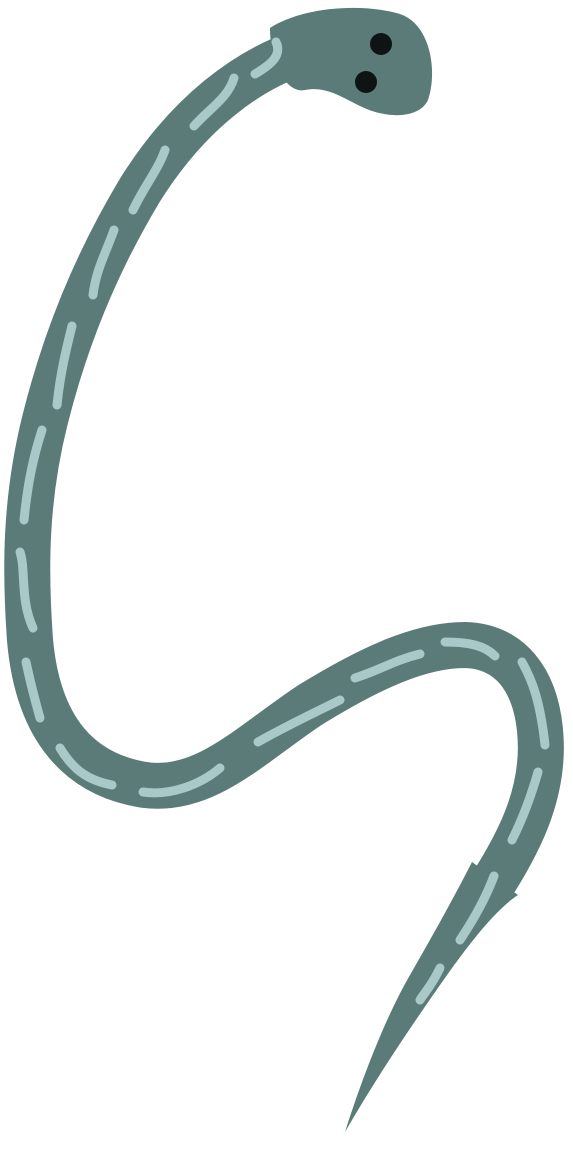 This screenshot has height=1149, width=573. Describe the element at coordinates (351, 61) in the screenshot. I see `snake-head-icon` at that location.